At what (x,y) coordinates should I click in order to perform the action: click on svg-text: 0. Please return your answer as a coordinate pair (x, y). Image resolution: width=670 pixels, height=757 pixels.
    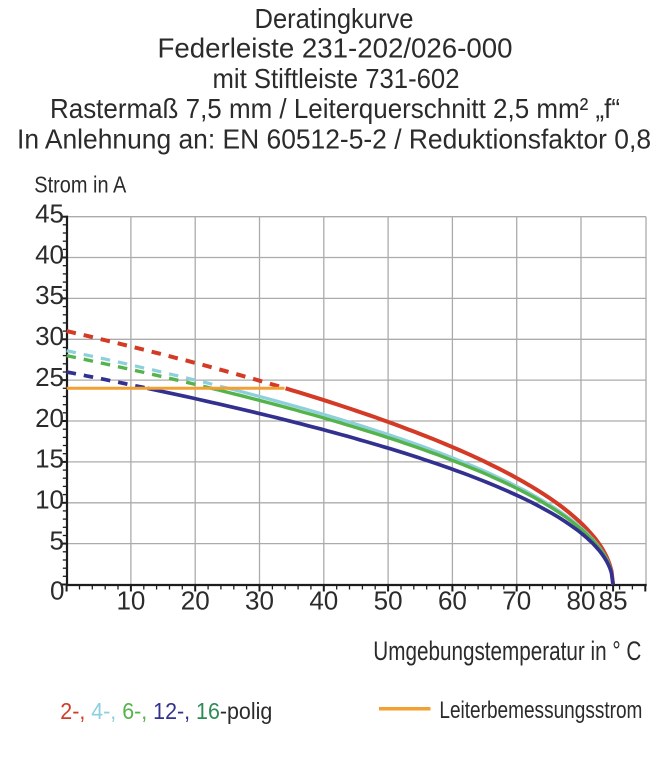
    Looking at the image, I should click on (57, 591).